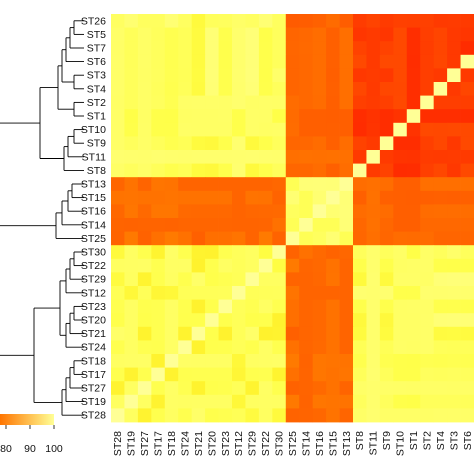 The width and height of the screenshot is (474, 474). I want to click on column-label: ST10, so click(401, 443).